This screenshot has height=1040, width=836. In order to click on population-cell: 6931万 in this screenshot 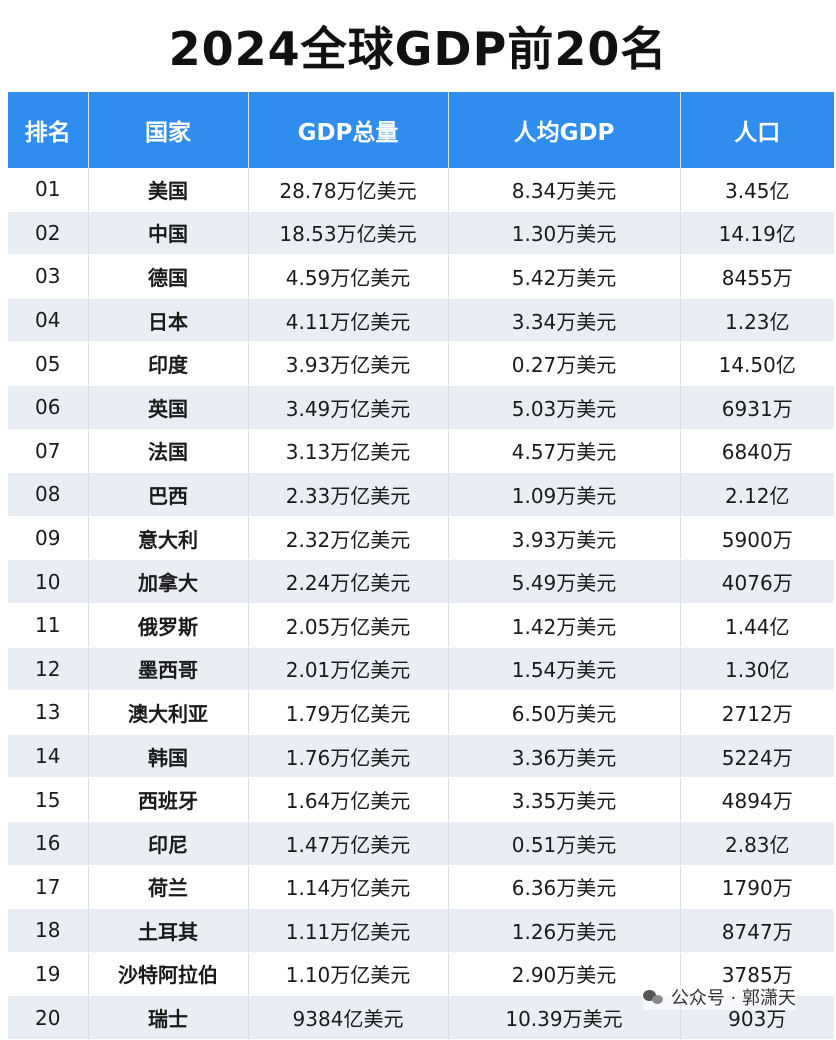, I will do `click(757, 407)`.